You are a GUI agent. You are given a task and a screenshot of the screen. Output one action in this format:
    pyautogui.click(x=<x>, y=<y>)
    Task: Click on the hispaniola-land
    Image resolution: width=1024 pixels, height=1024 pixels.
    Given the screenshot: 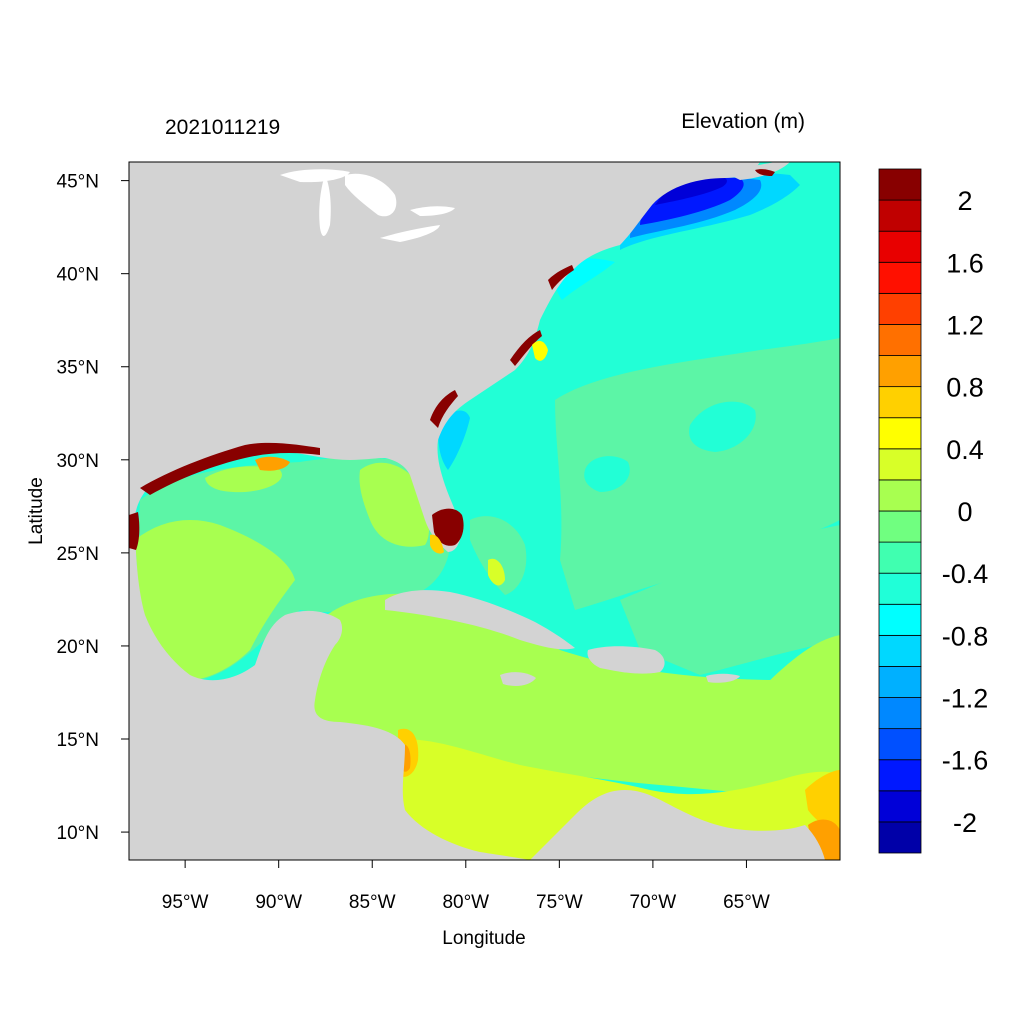 What is the action you would take?
    pyautogui.click(x=626, y=660)
    